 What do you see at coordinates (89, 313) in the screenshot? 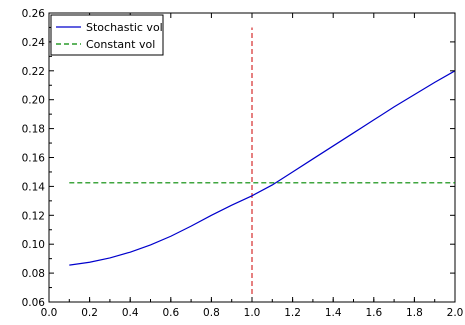
I see `x-tick-label: 0.2` at bounding box center [89, 313].